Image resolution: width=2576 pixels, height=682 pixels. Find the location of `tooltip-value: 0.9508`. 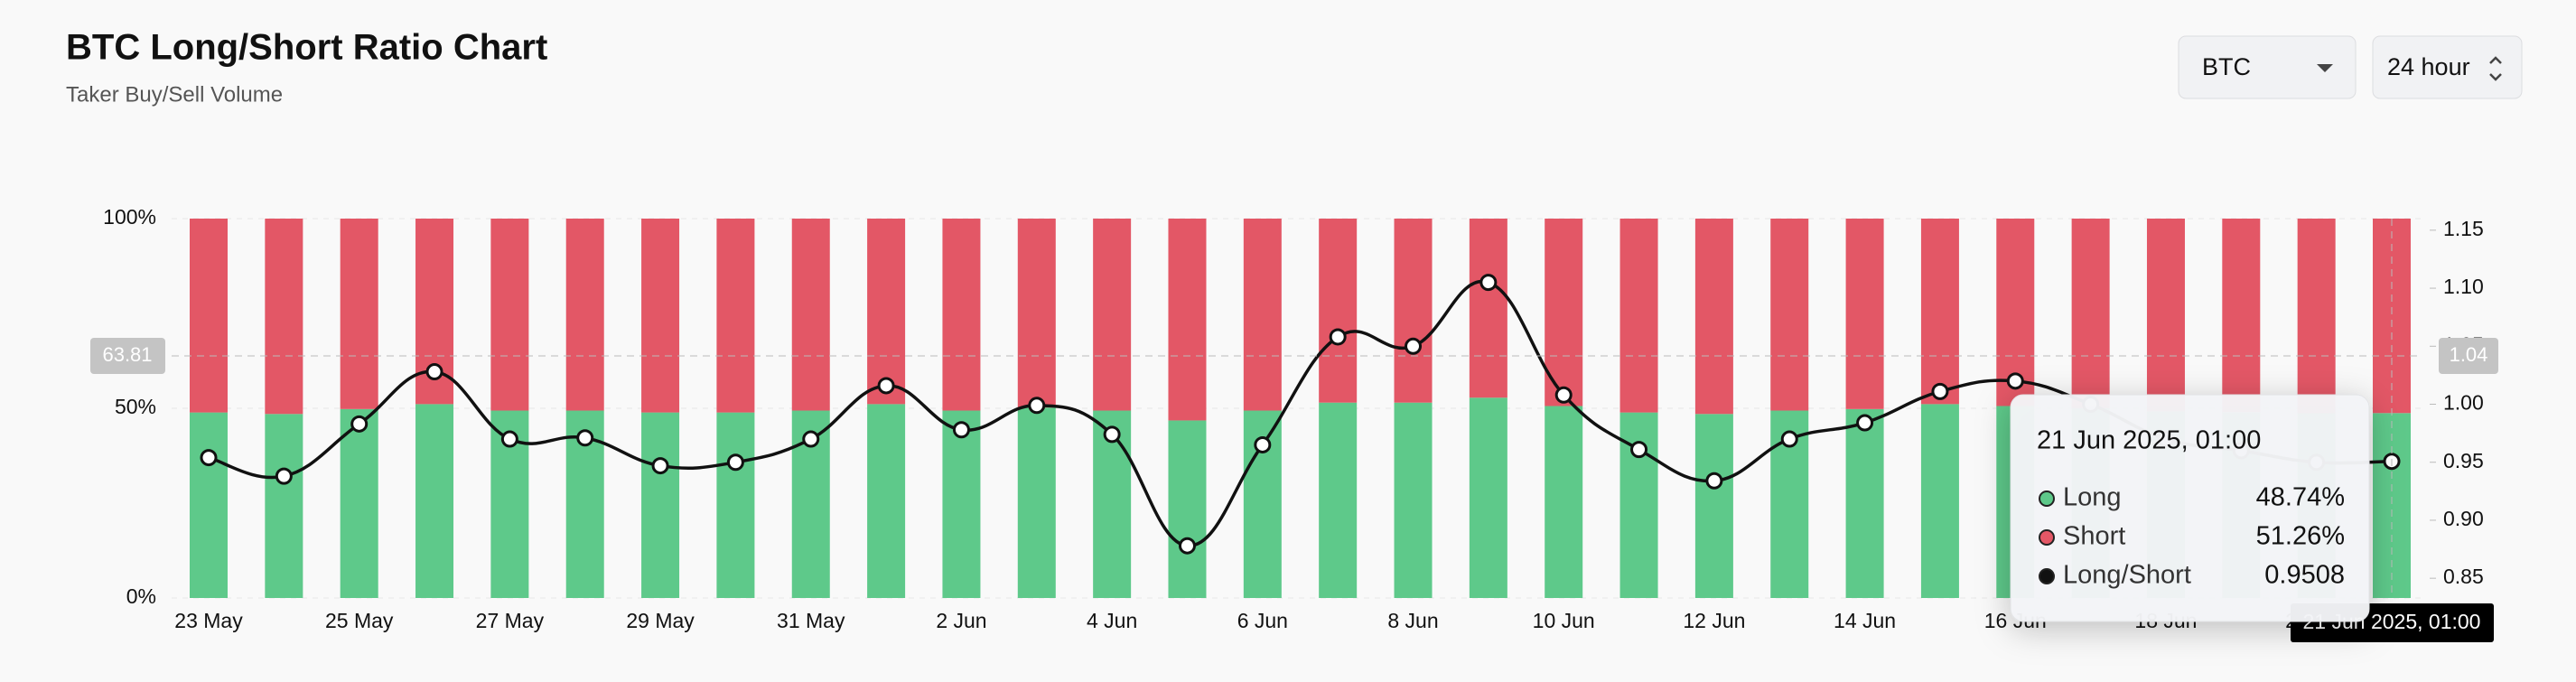

tooltip-value: 0.9508 is located at coordinates (2304, 575).